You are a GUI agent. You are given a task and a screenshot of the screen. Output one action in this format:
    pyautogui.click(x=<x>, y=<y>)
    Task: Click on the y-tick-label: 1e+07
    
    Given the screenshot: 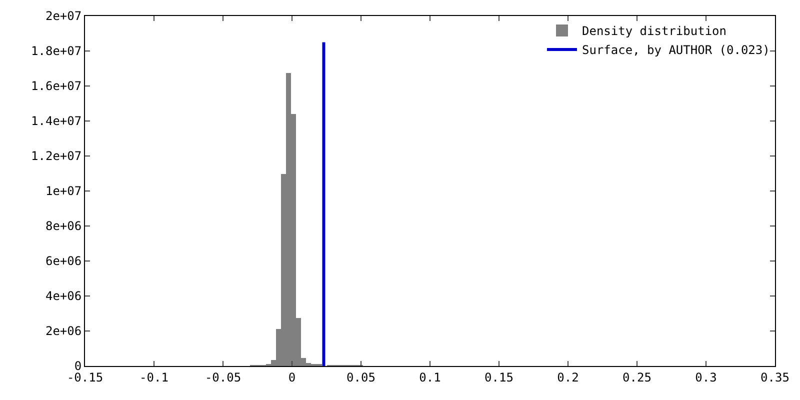 What is the action you would take?
    pyautogui.click(x=63, y=191)
    